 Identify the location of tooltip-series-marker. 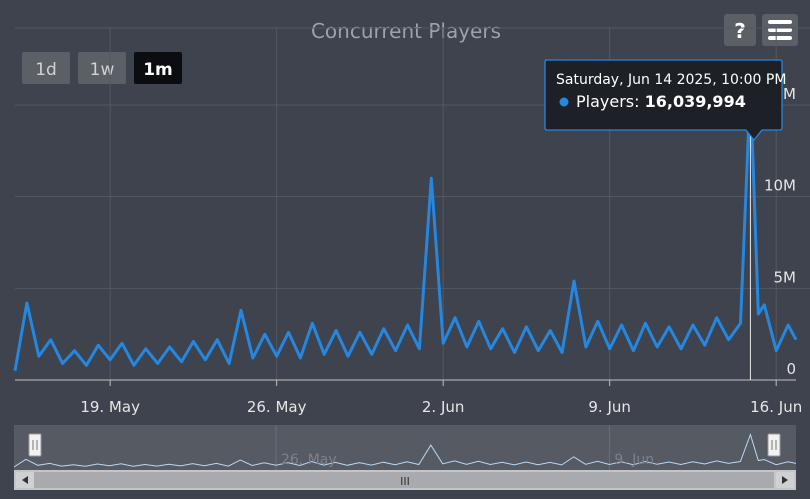
(564, 102).